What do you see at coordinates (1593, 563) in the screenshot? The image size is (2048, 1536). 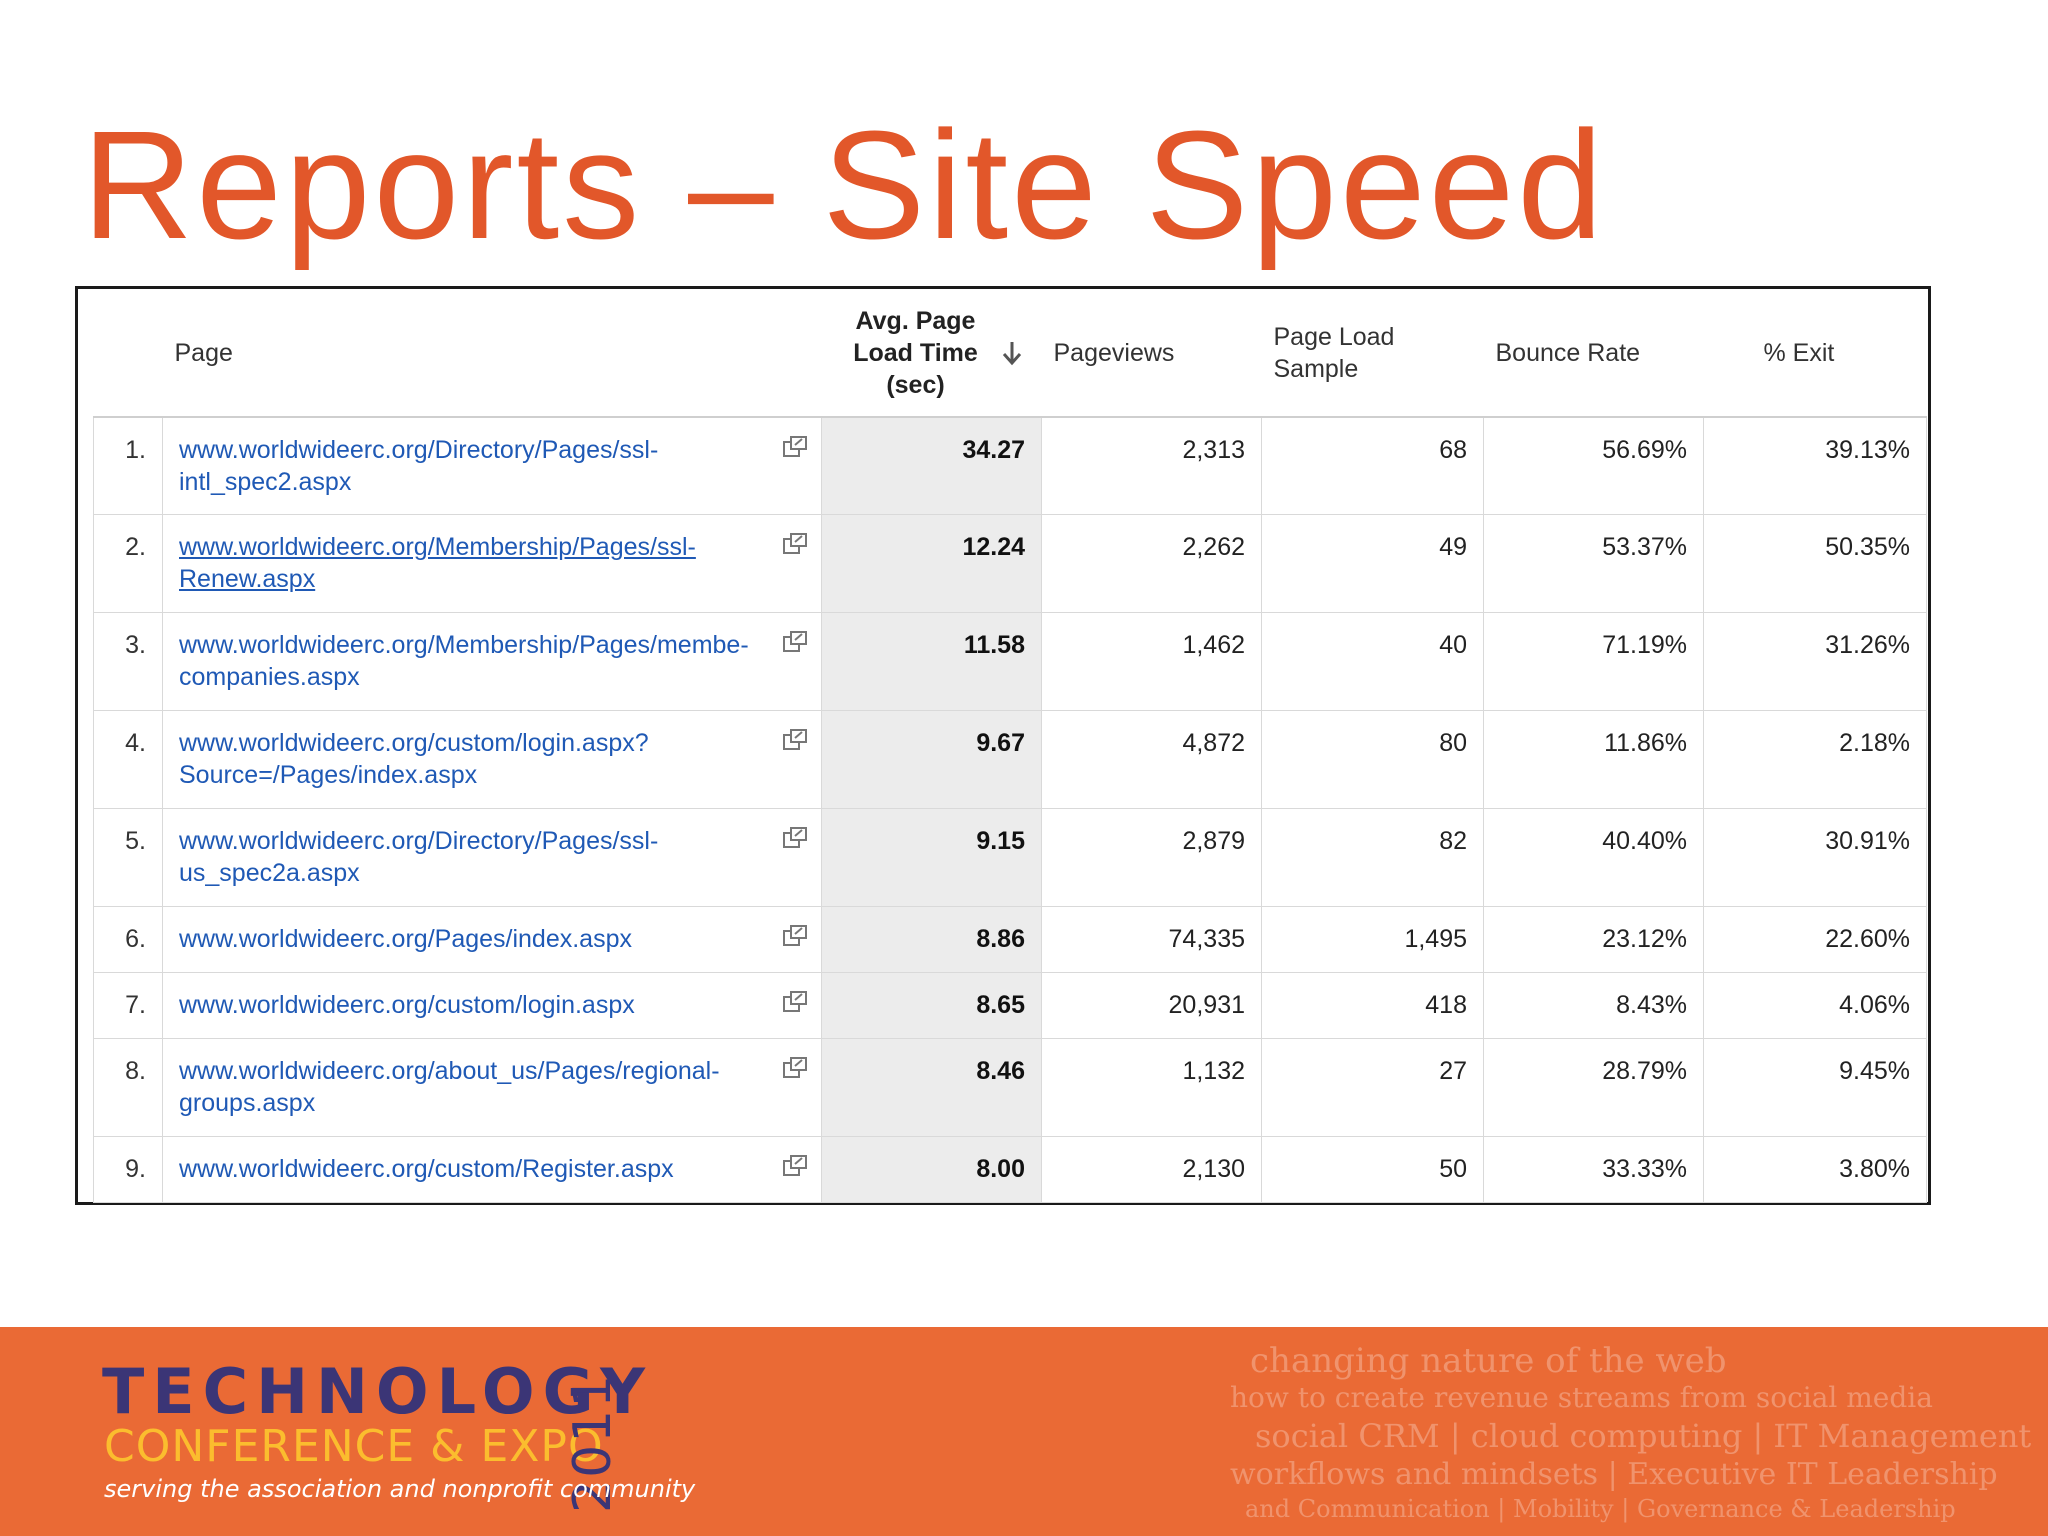 I see `row-bounce-rate: 53.37%` at bounding box center [1593, 563].